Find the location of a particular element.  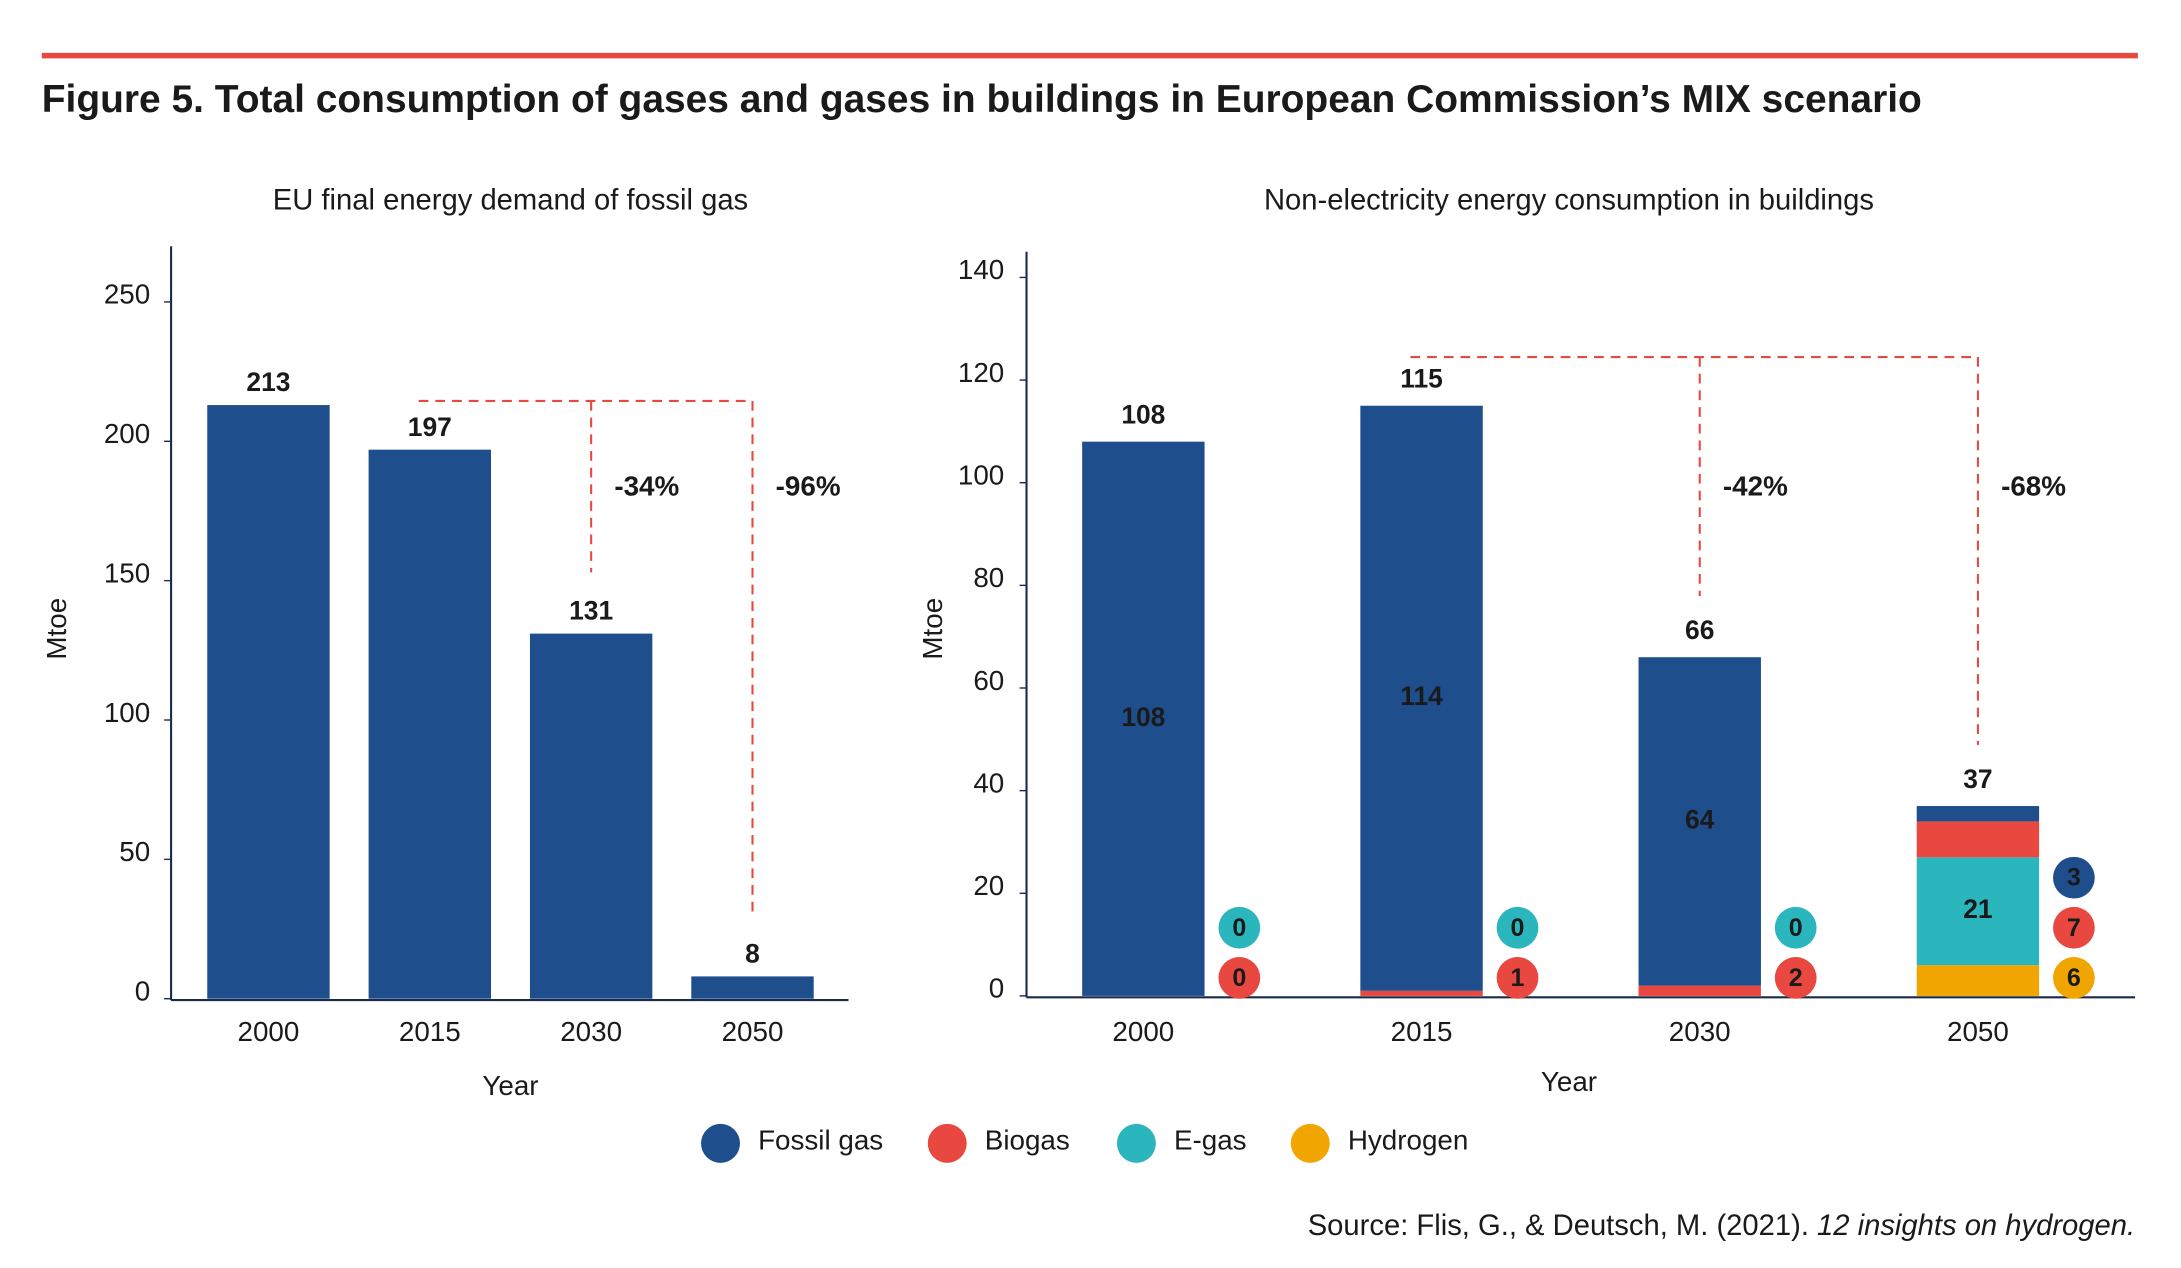

badge-label: 1 is located at coordinates (1518, 978).